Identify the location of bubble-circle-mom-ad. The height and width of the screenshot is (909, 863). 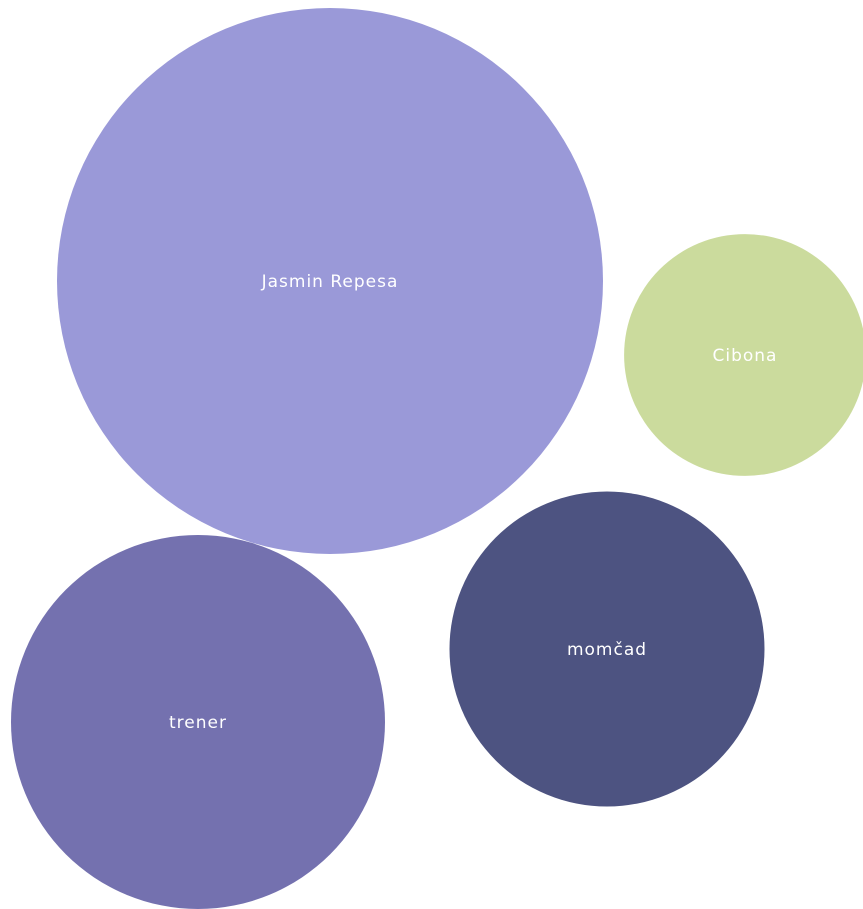
(607, 649).